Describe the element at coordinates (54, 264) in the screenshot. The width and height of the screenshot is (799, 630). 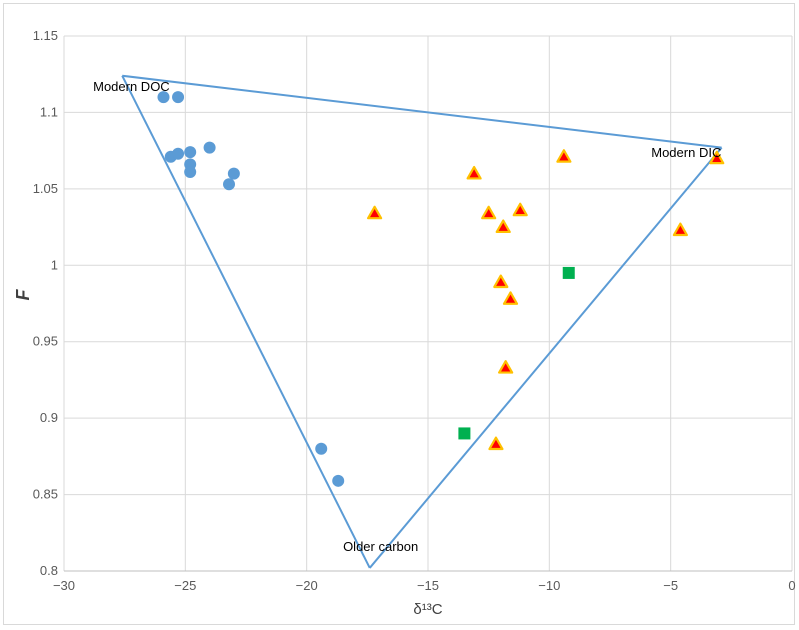
I see `y-tick-label: 1` at that location.